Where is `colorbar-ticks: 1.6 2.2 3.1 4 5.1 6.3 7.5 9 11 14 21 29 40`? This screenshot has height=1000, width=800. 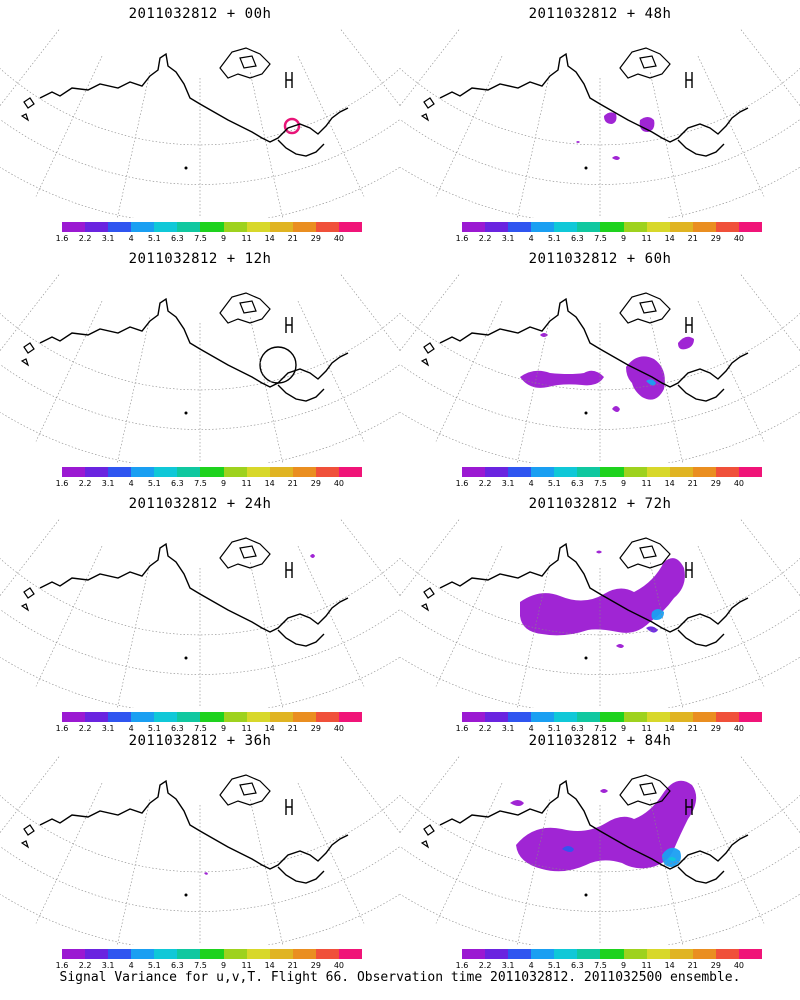 colorbar-ticks: 1.6 2.2 3.1 4 5.1 6.3 7.5 9 11 14 21 29 40 is located at coordinates (209, 239).